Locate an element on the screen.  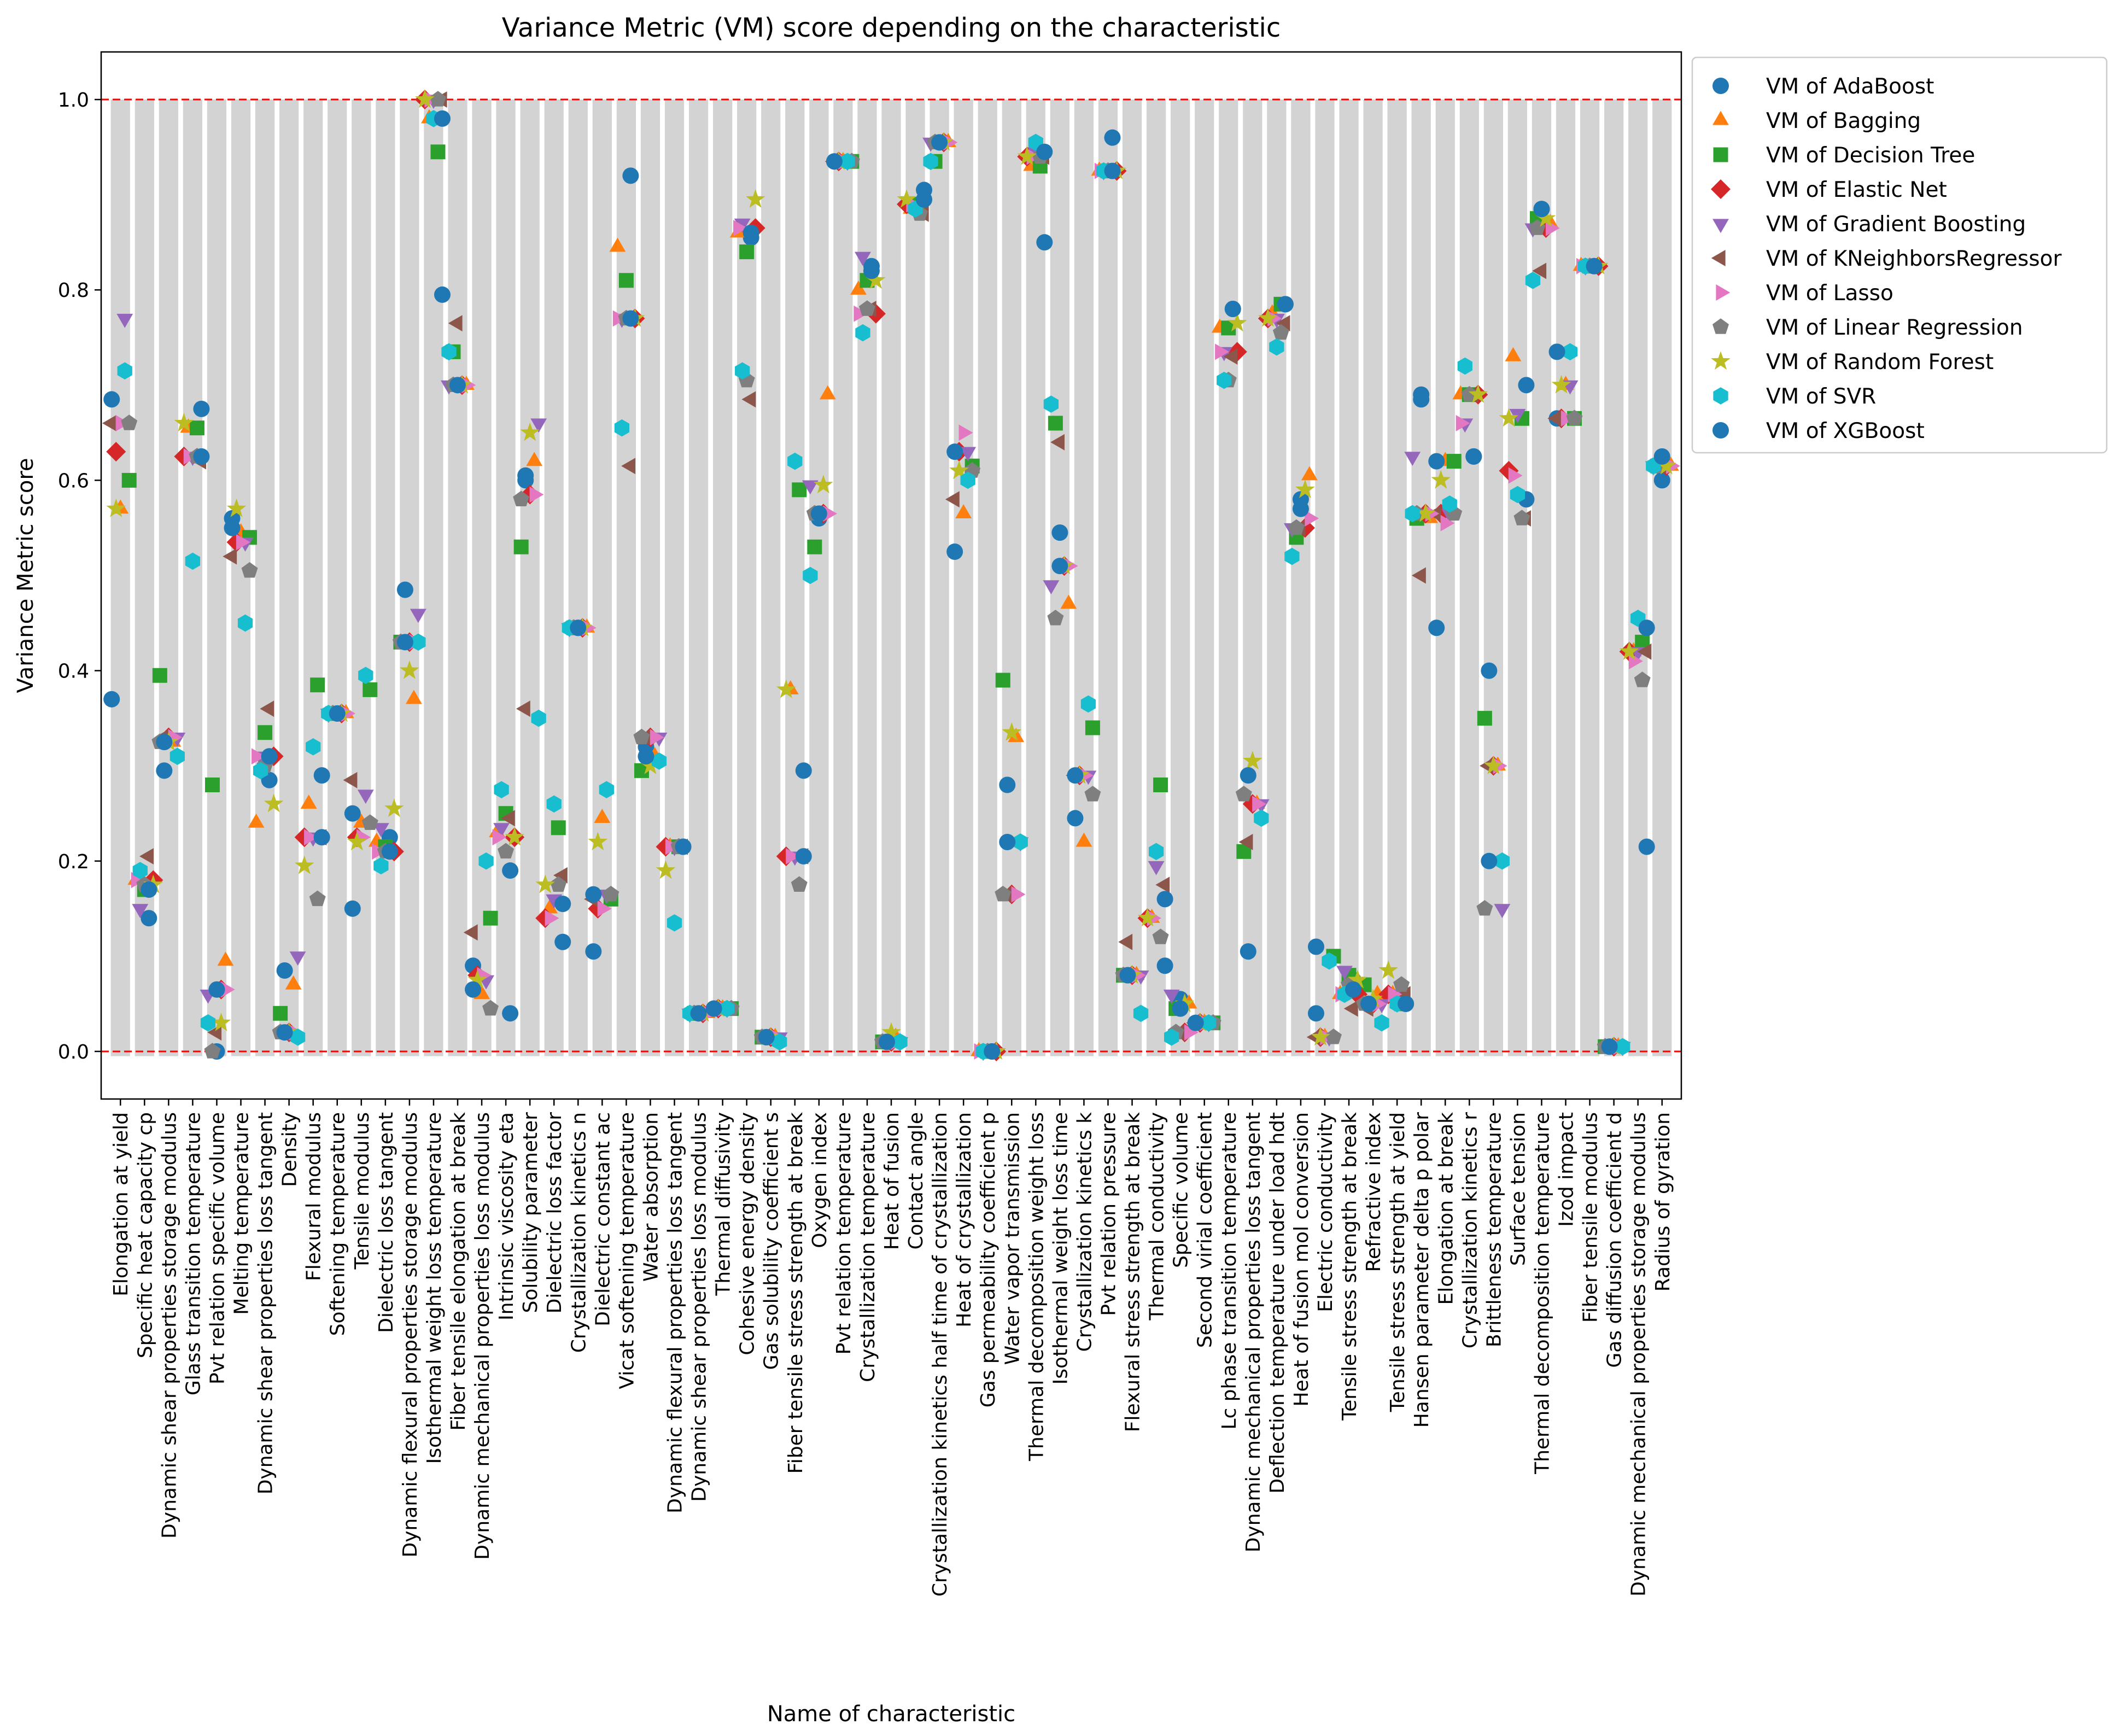
x-tick-label: Oxygen index is located at coordinates (820, 1180).